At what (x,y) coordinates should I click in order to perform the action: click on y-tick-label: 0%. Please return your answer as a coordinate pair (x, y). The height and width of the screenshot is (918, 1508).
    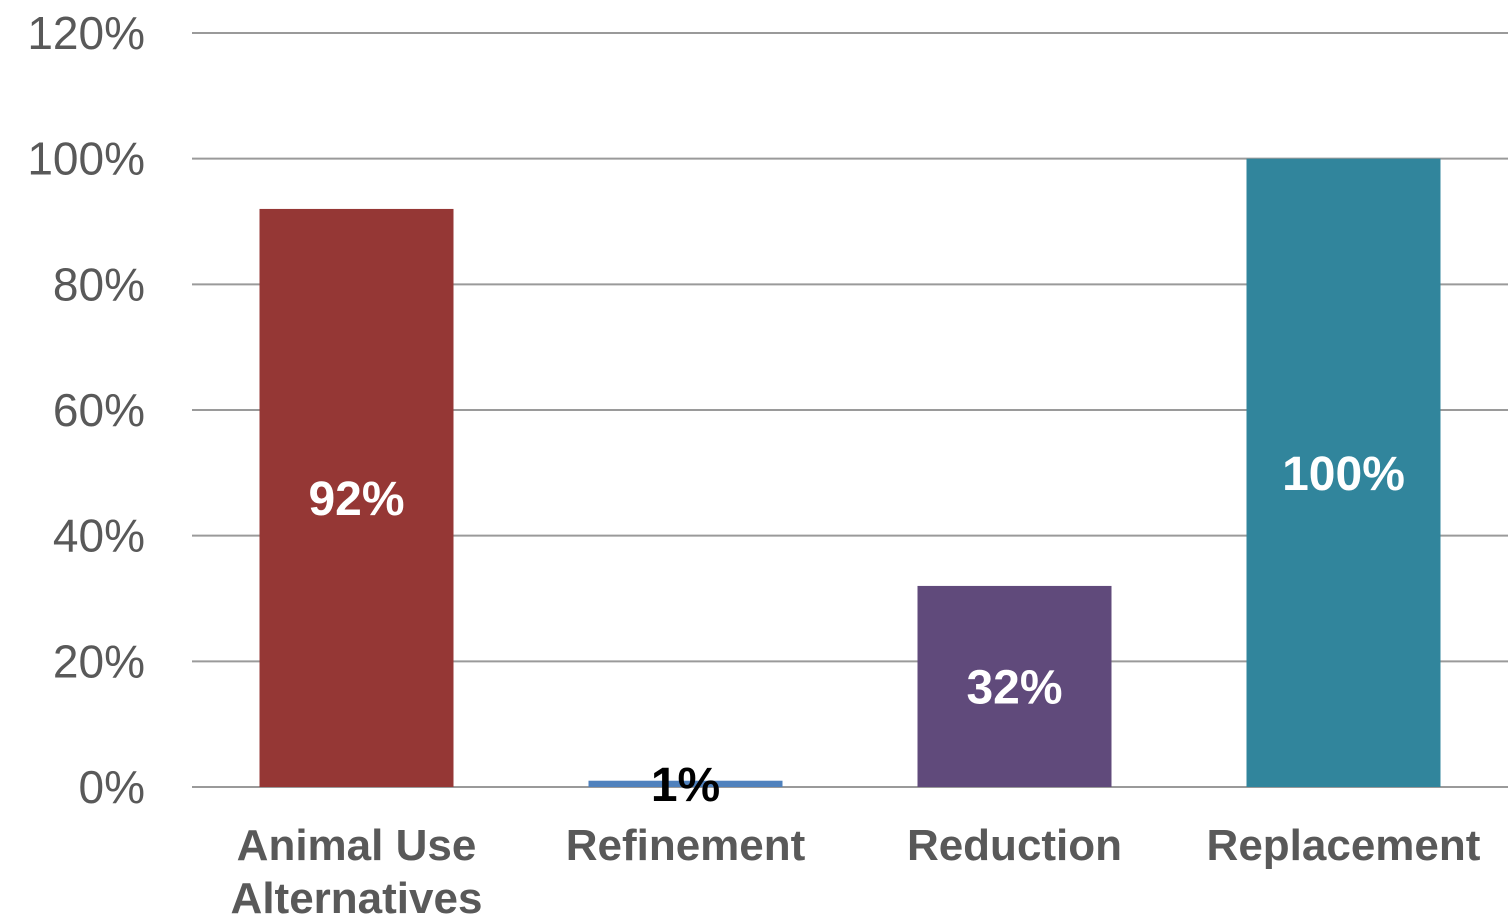
    Looking at the image, I should click on (112, 787).